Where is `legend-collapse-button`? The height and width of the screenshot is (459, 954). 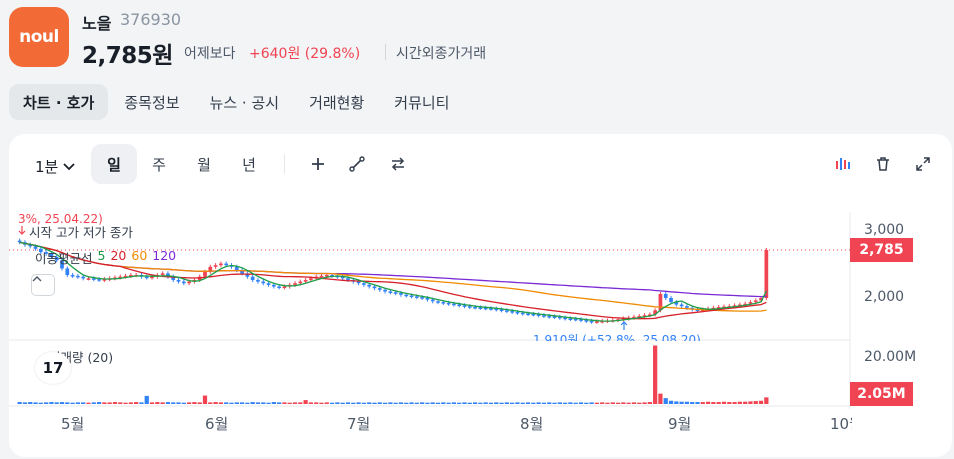 legend-collapse-button is located at coordinates (43, 285).